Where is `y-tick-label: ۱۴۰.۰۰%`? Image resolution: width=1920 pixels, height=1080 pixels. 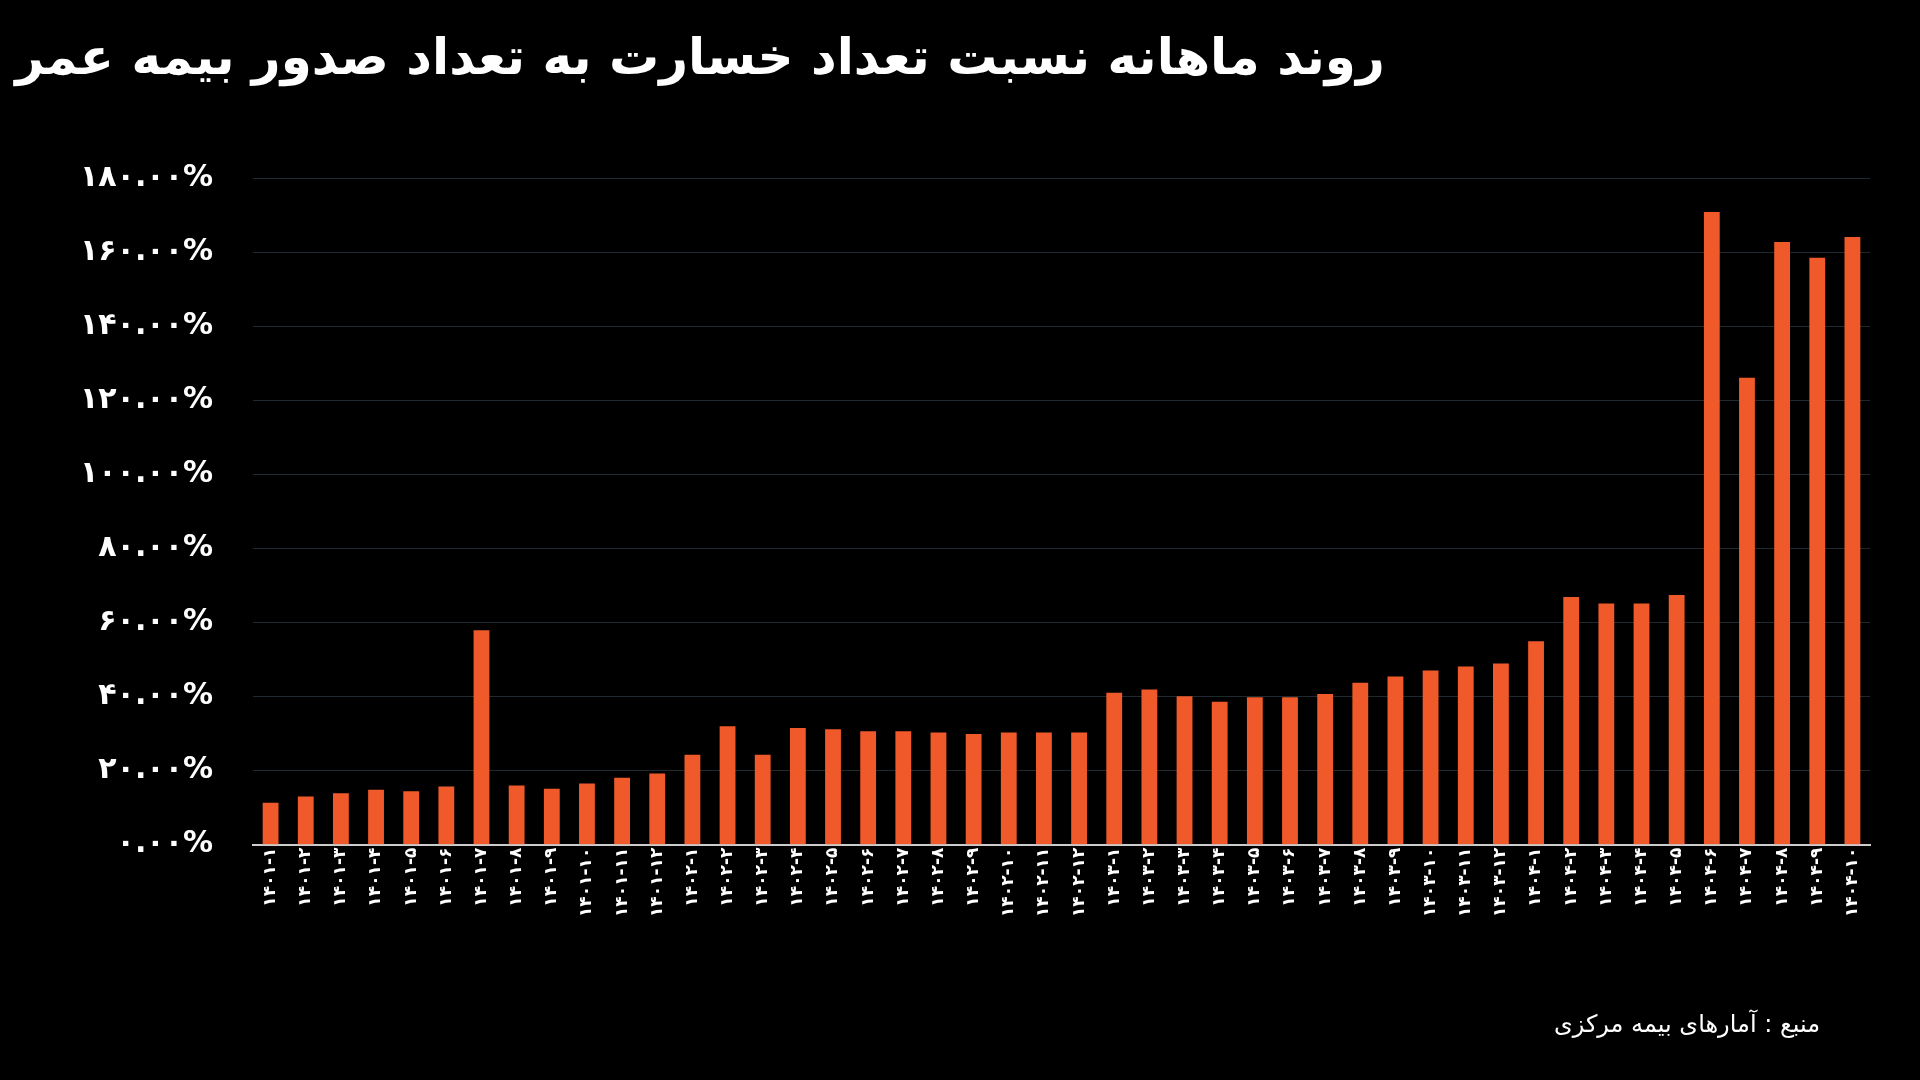 y-tick-label: ۱۴۰.۰۰% is located at coordinates (146, 323).